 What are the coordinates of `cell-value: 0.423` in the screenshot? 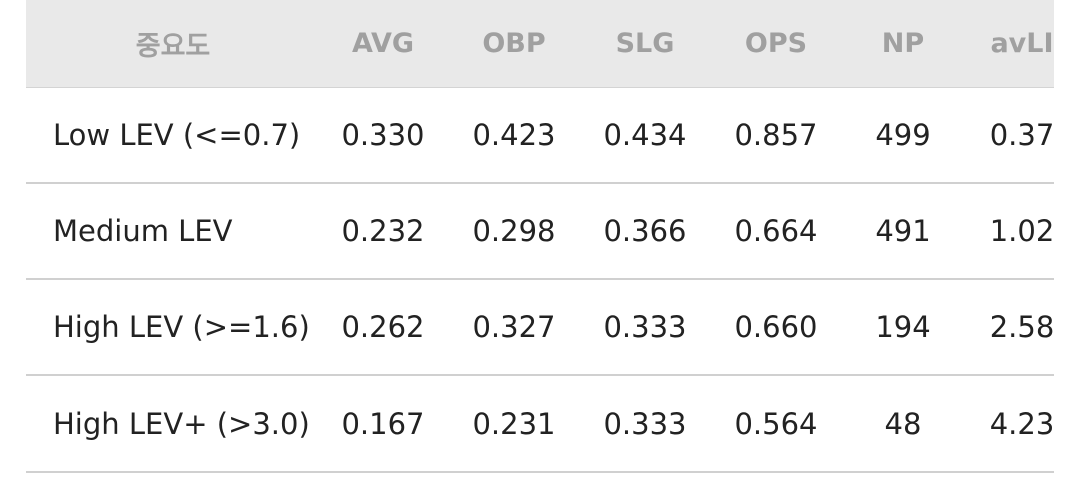 It's located at (514, 135).